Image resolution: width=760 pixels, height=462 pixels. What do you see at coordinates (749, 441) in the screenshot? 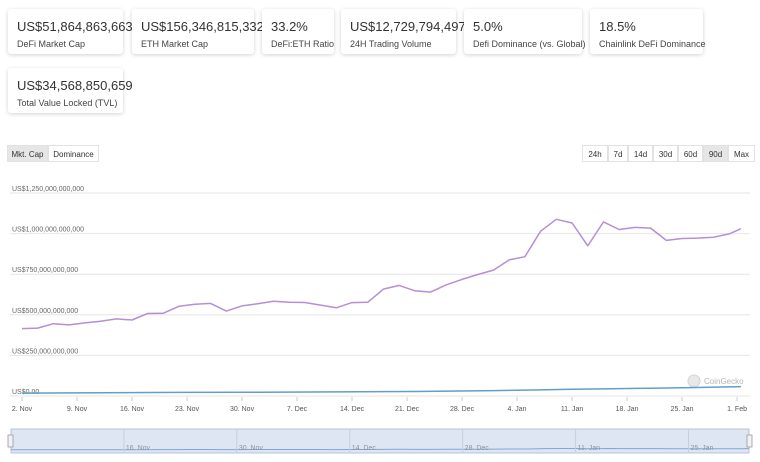
I see `navigator-right-handle` at bounding box center [749, 441].